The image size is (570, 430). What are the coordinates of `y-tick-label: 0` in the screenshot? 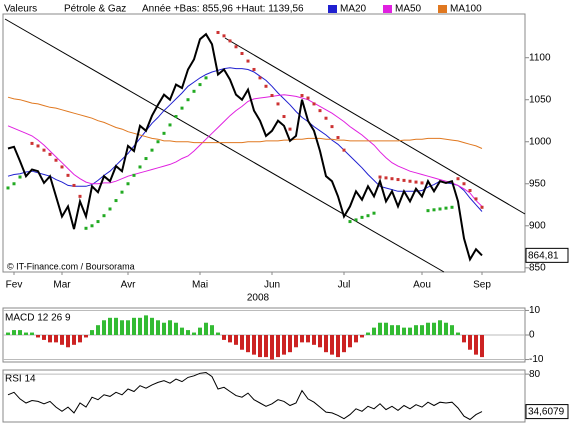 It's located at (532, 335).